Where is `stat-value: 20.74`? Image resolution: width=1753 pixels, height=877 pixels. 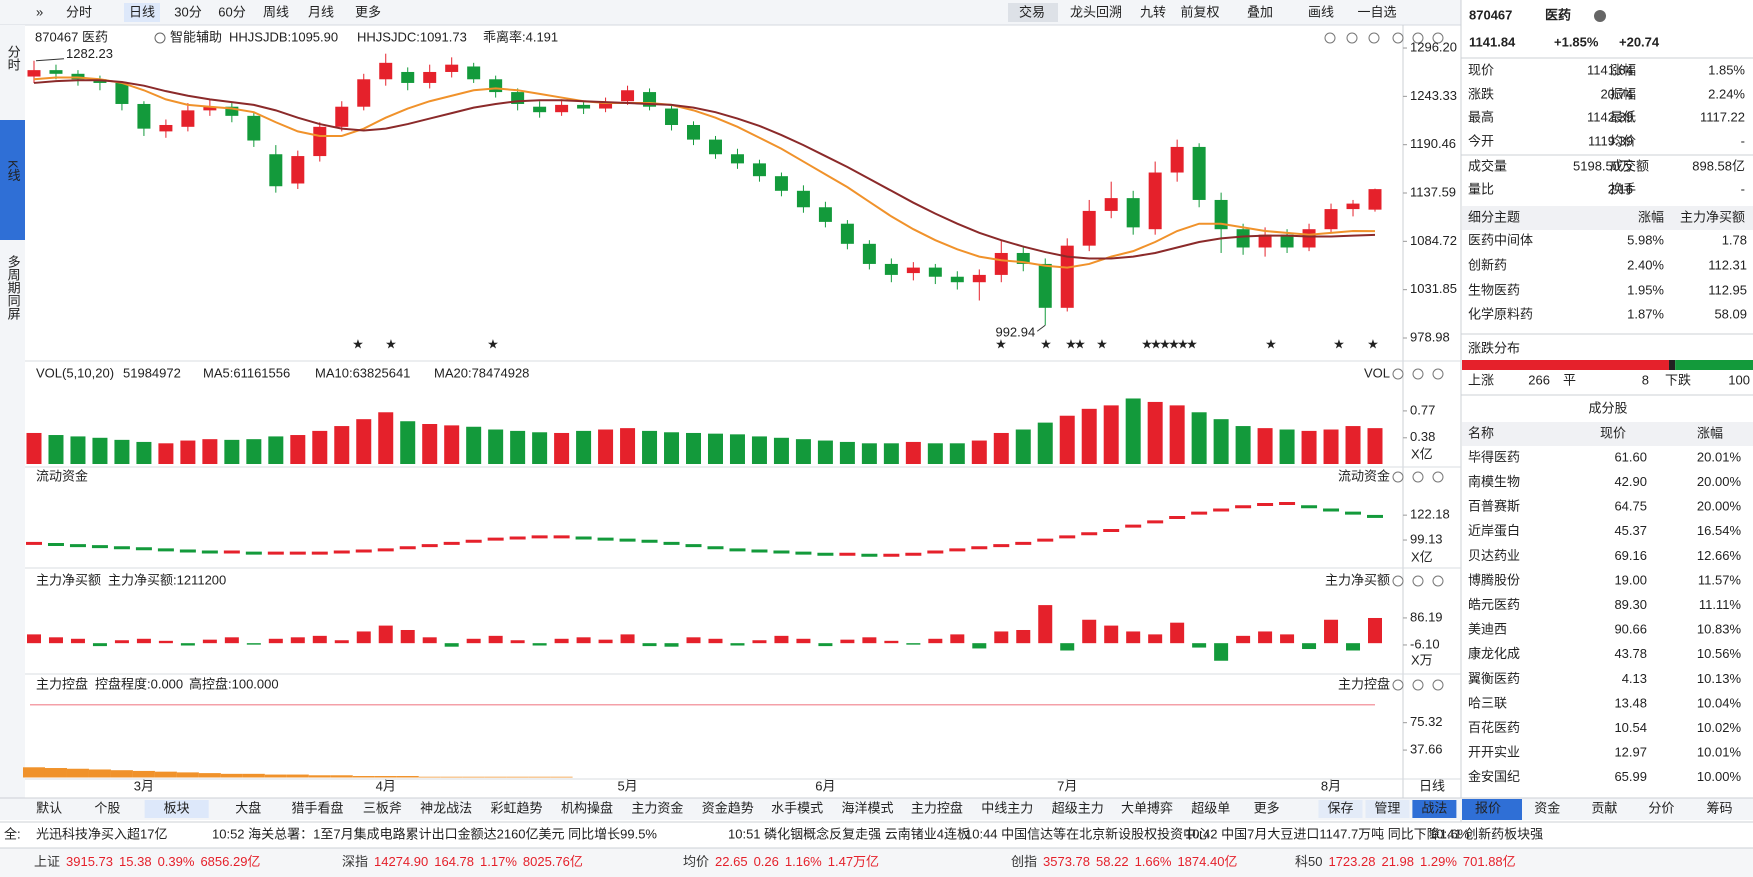
stat-value: 20.74 is located at coordinates (1616, 93).